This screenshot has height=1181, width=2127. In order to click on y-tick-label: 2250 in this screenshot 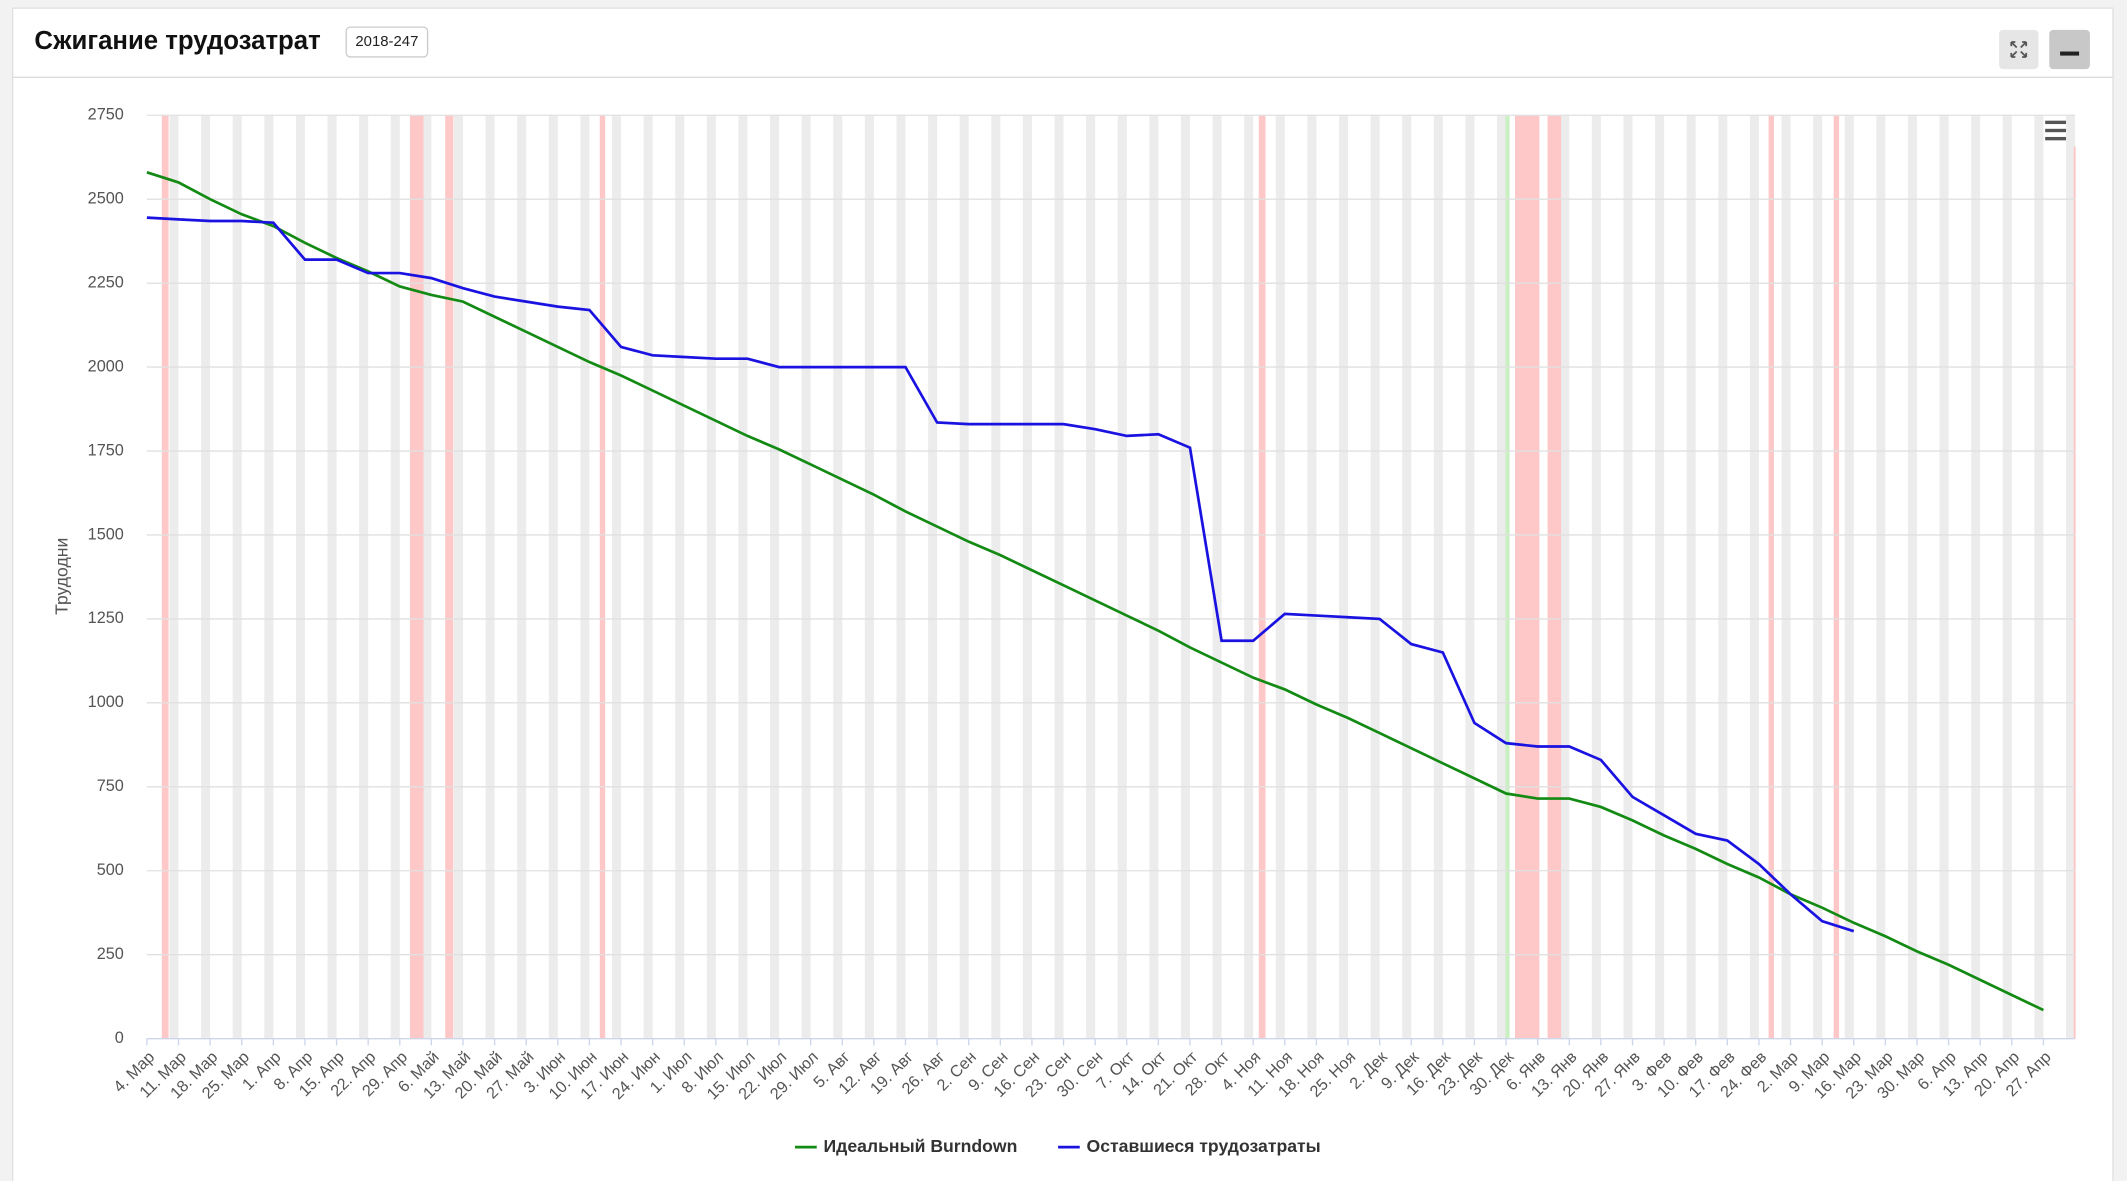, I will do `click(106, 282)`.